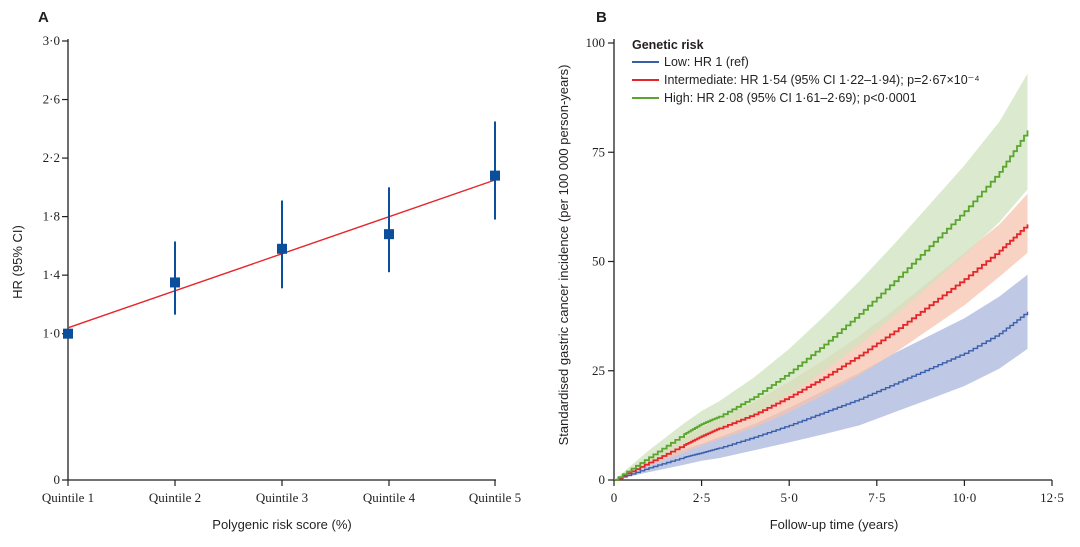 The image size is (1080, 547). Describe the element at coordinates (598, 151) in the screenshot. I see `y-tick-label: 75` at that location.